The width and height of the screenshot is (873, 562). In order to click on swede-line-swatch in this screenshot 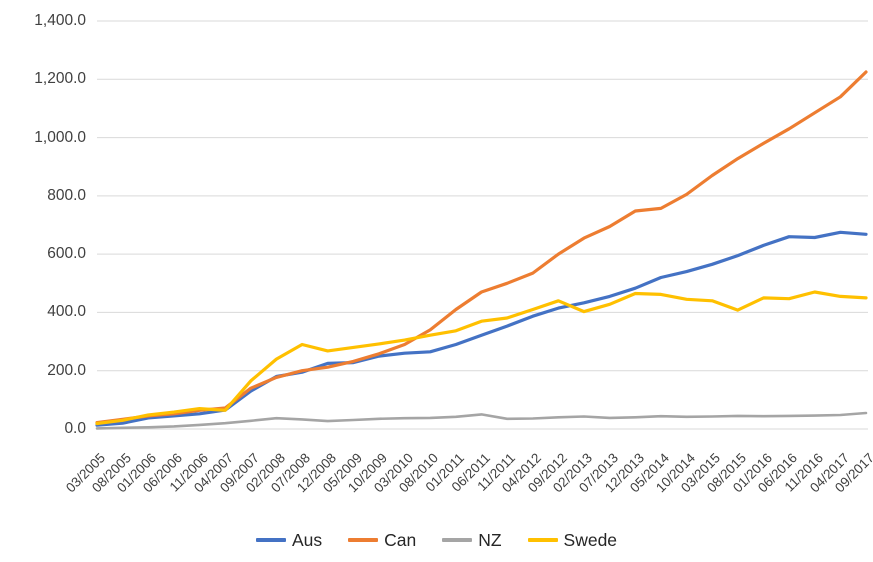, I will do `click(542, 540)`.